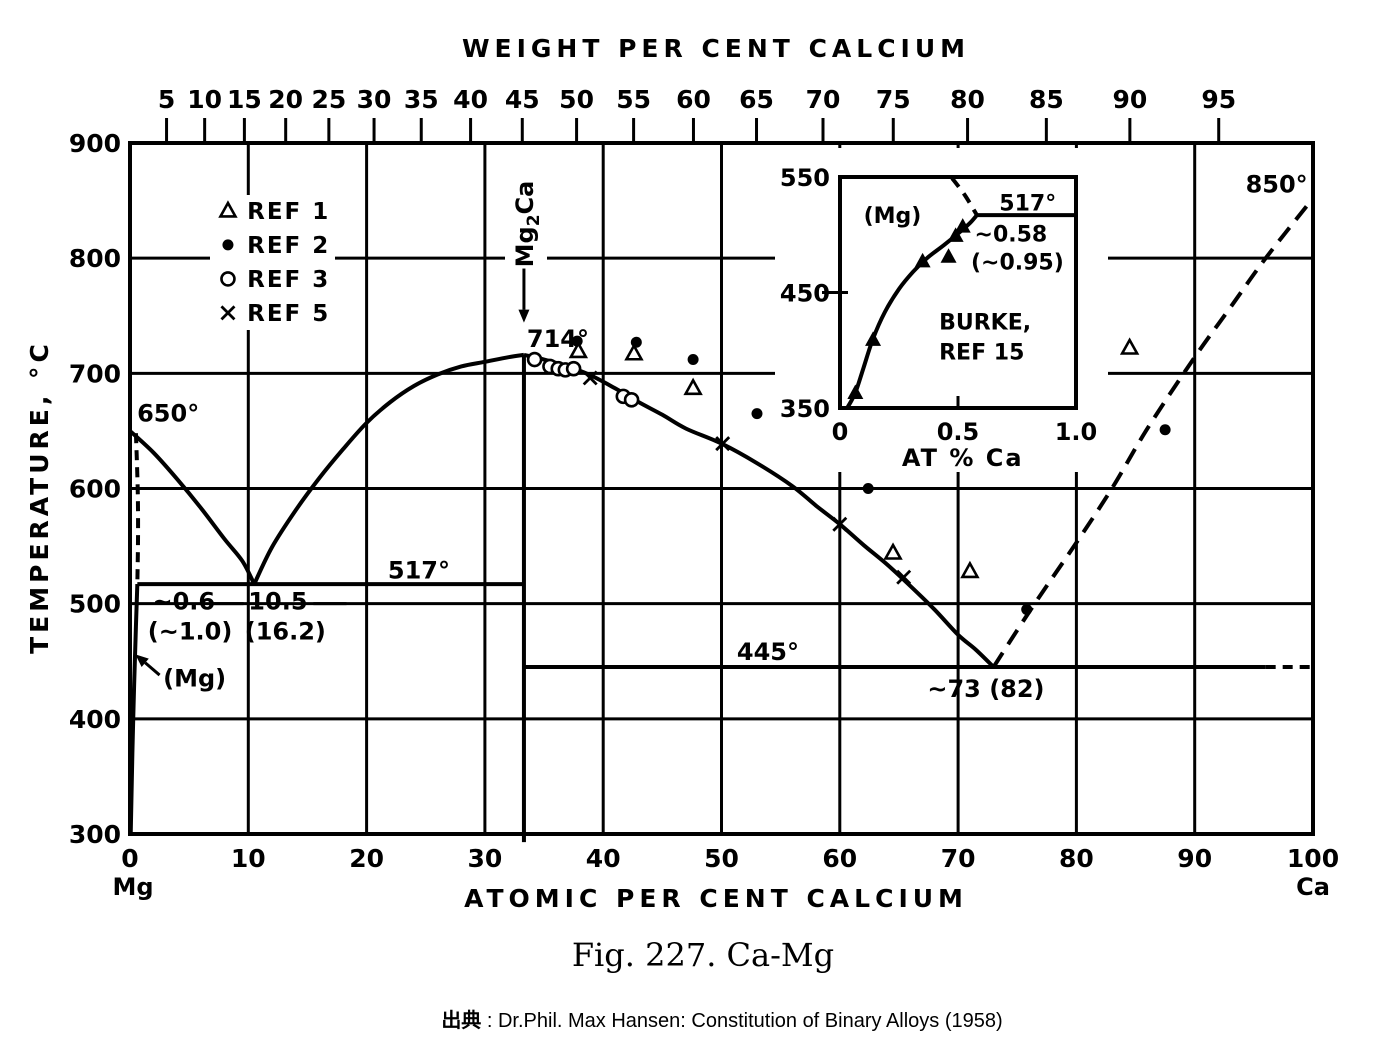 The image size is (1376, 1056). I want to click on top-tick-label-60: 60, so click(693, 99).